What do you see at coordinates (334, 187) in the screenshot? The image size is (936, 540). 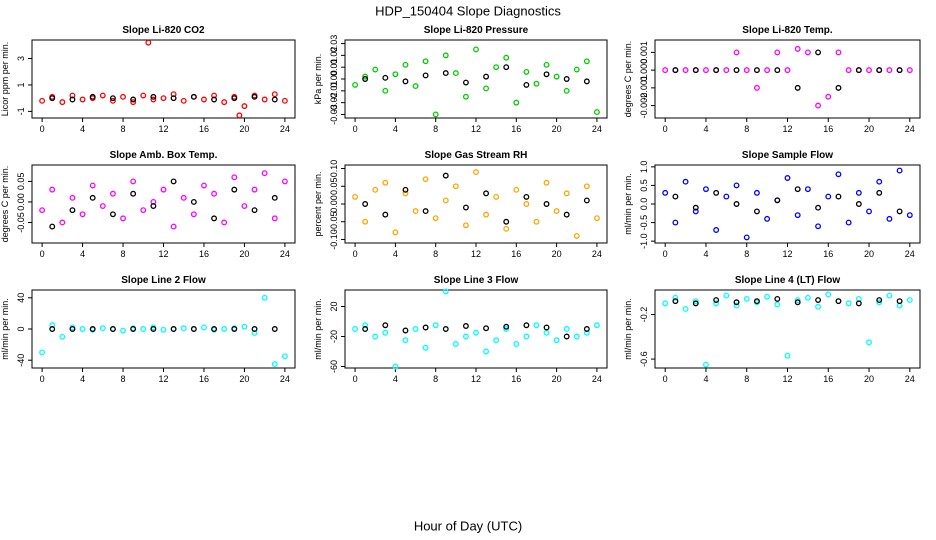 I see `y-tick-label: 0.05` at bounding box center [334, 187].